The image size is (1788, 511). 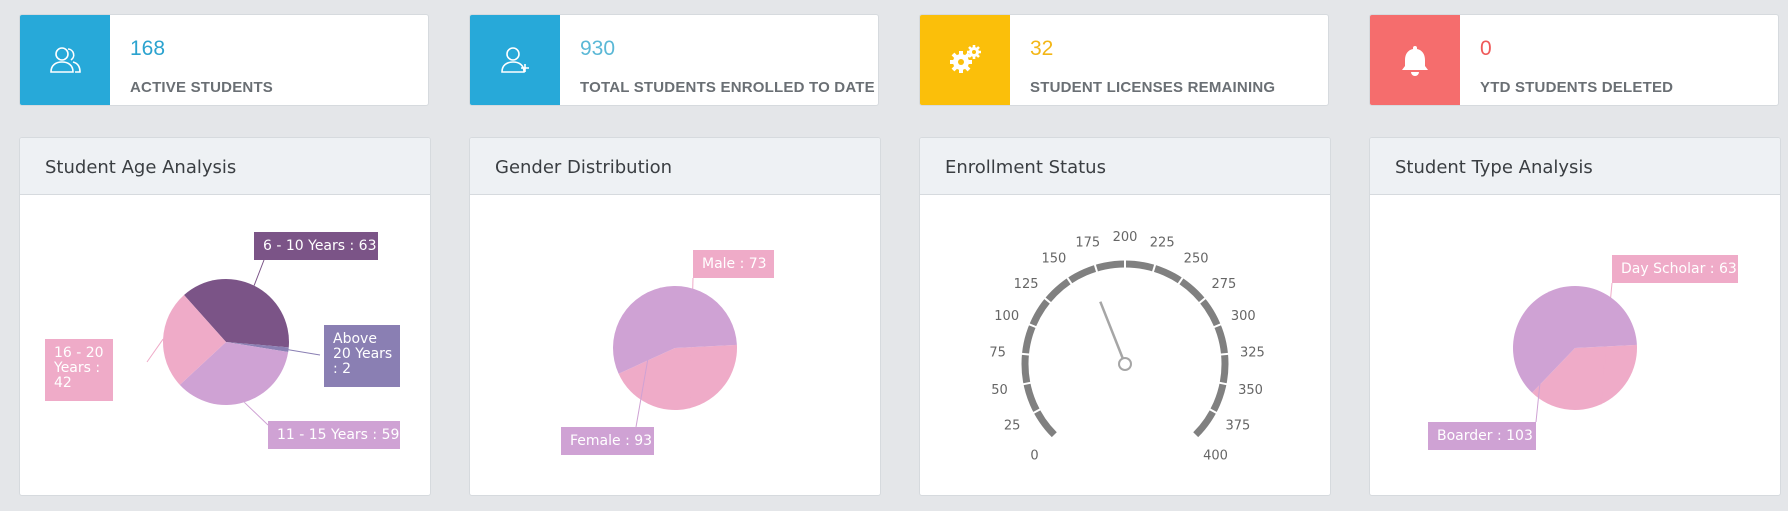 What do you see at coordinates (1237, 425) in the screenshot?
I see `gauge-tick-label: 375` at bounding box center [1237, 425].